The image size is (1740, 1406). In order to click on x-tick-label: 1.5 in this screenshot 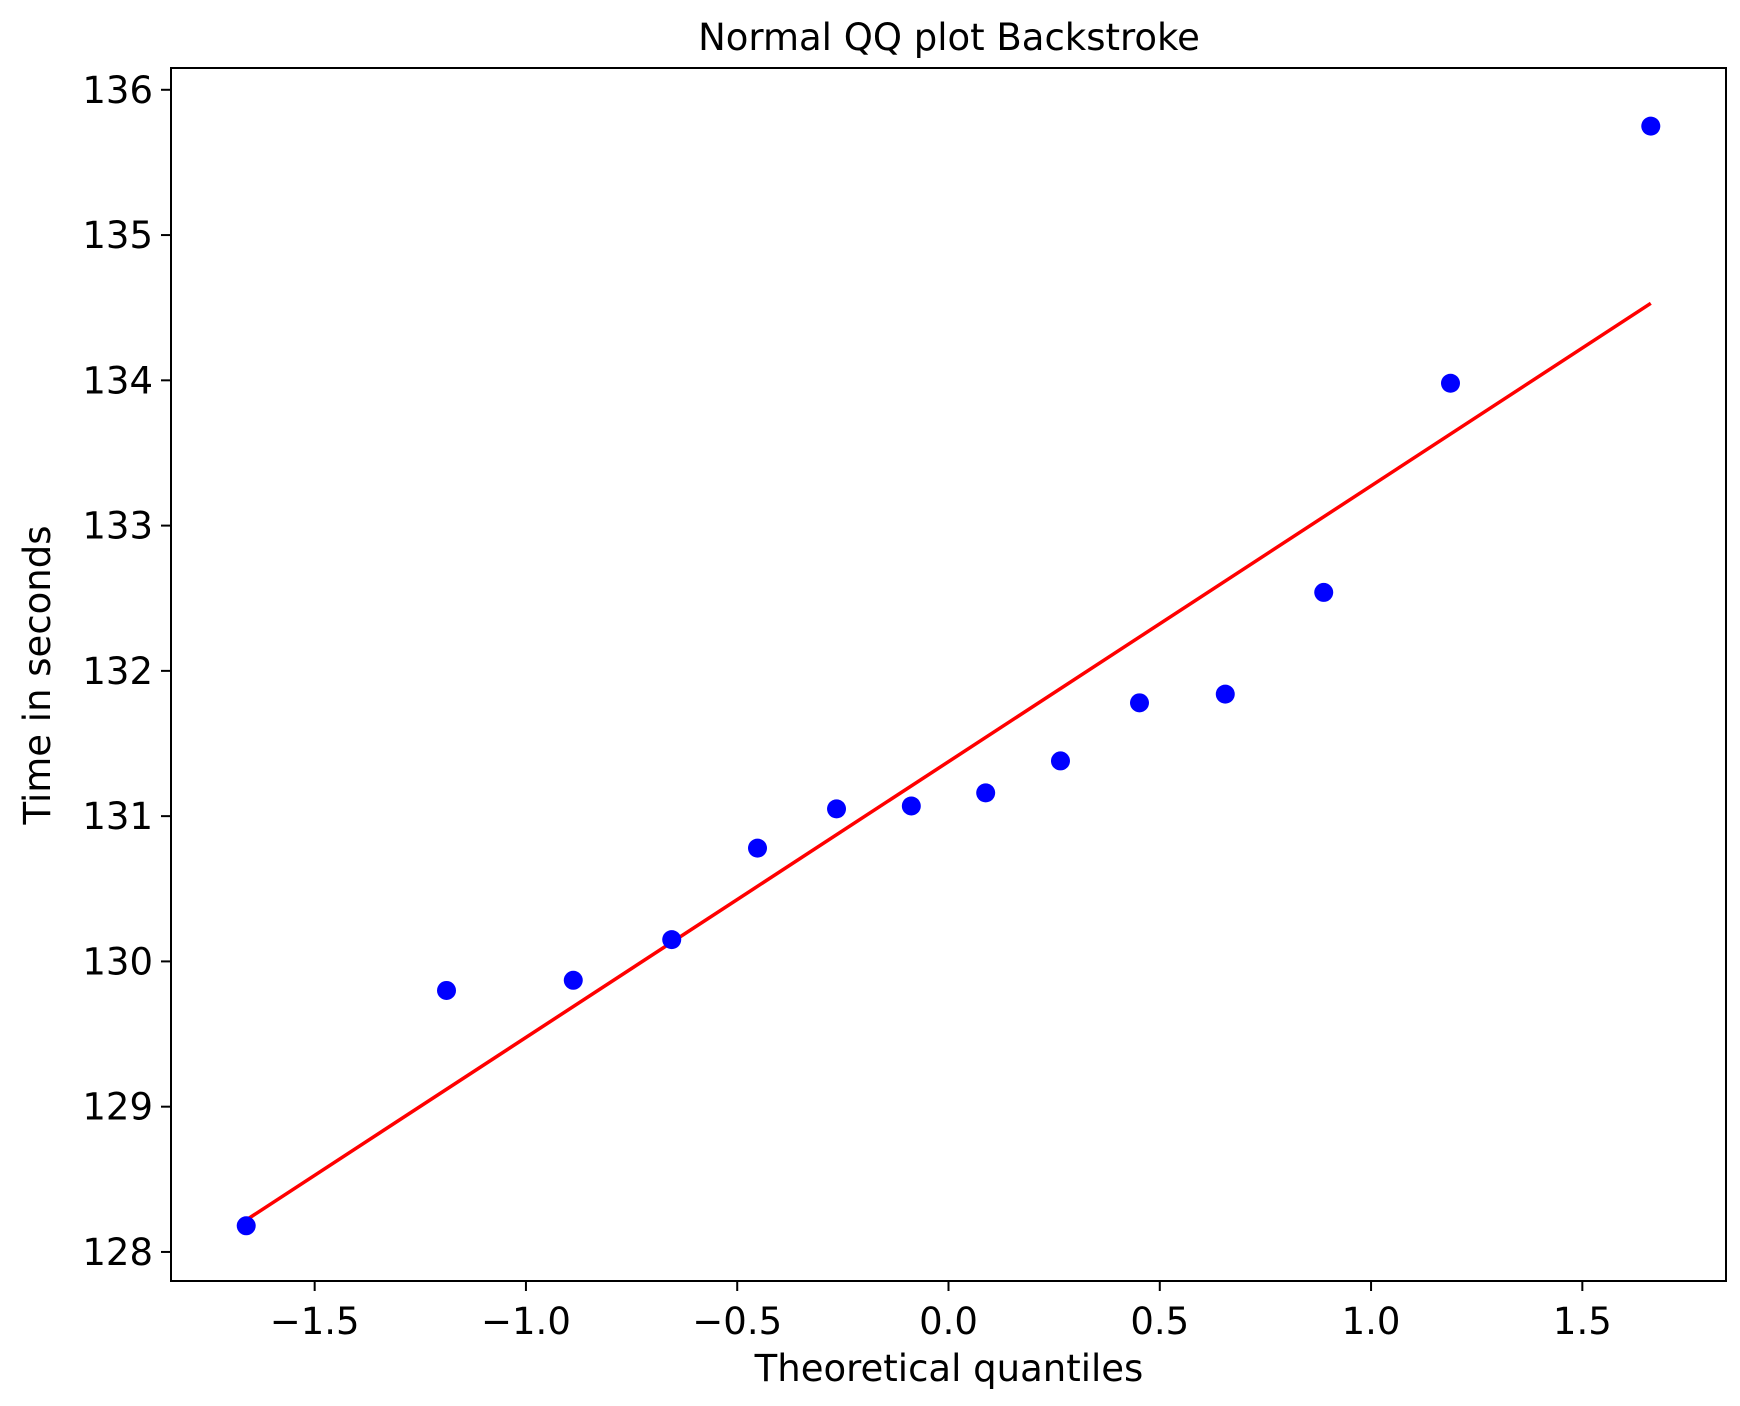, I will do `click(1582, 1321)`.